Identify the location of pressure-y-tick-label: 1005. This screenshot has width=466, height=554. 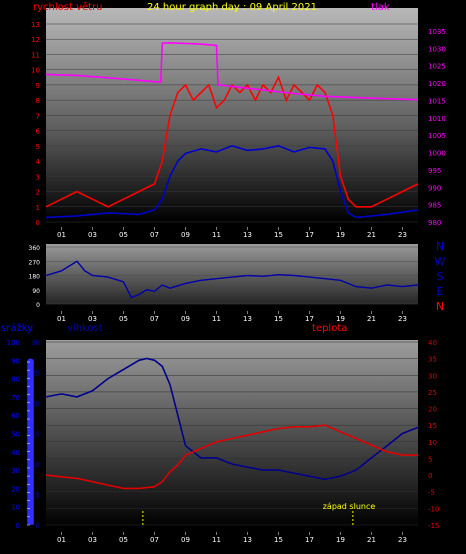
(437, 136).